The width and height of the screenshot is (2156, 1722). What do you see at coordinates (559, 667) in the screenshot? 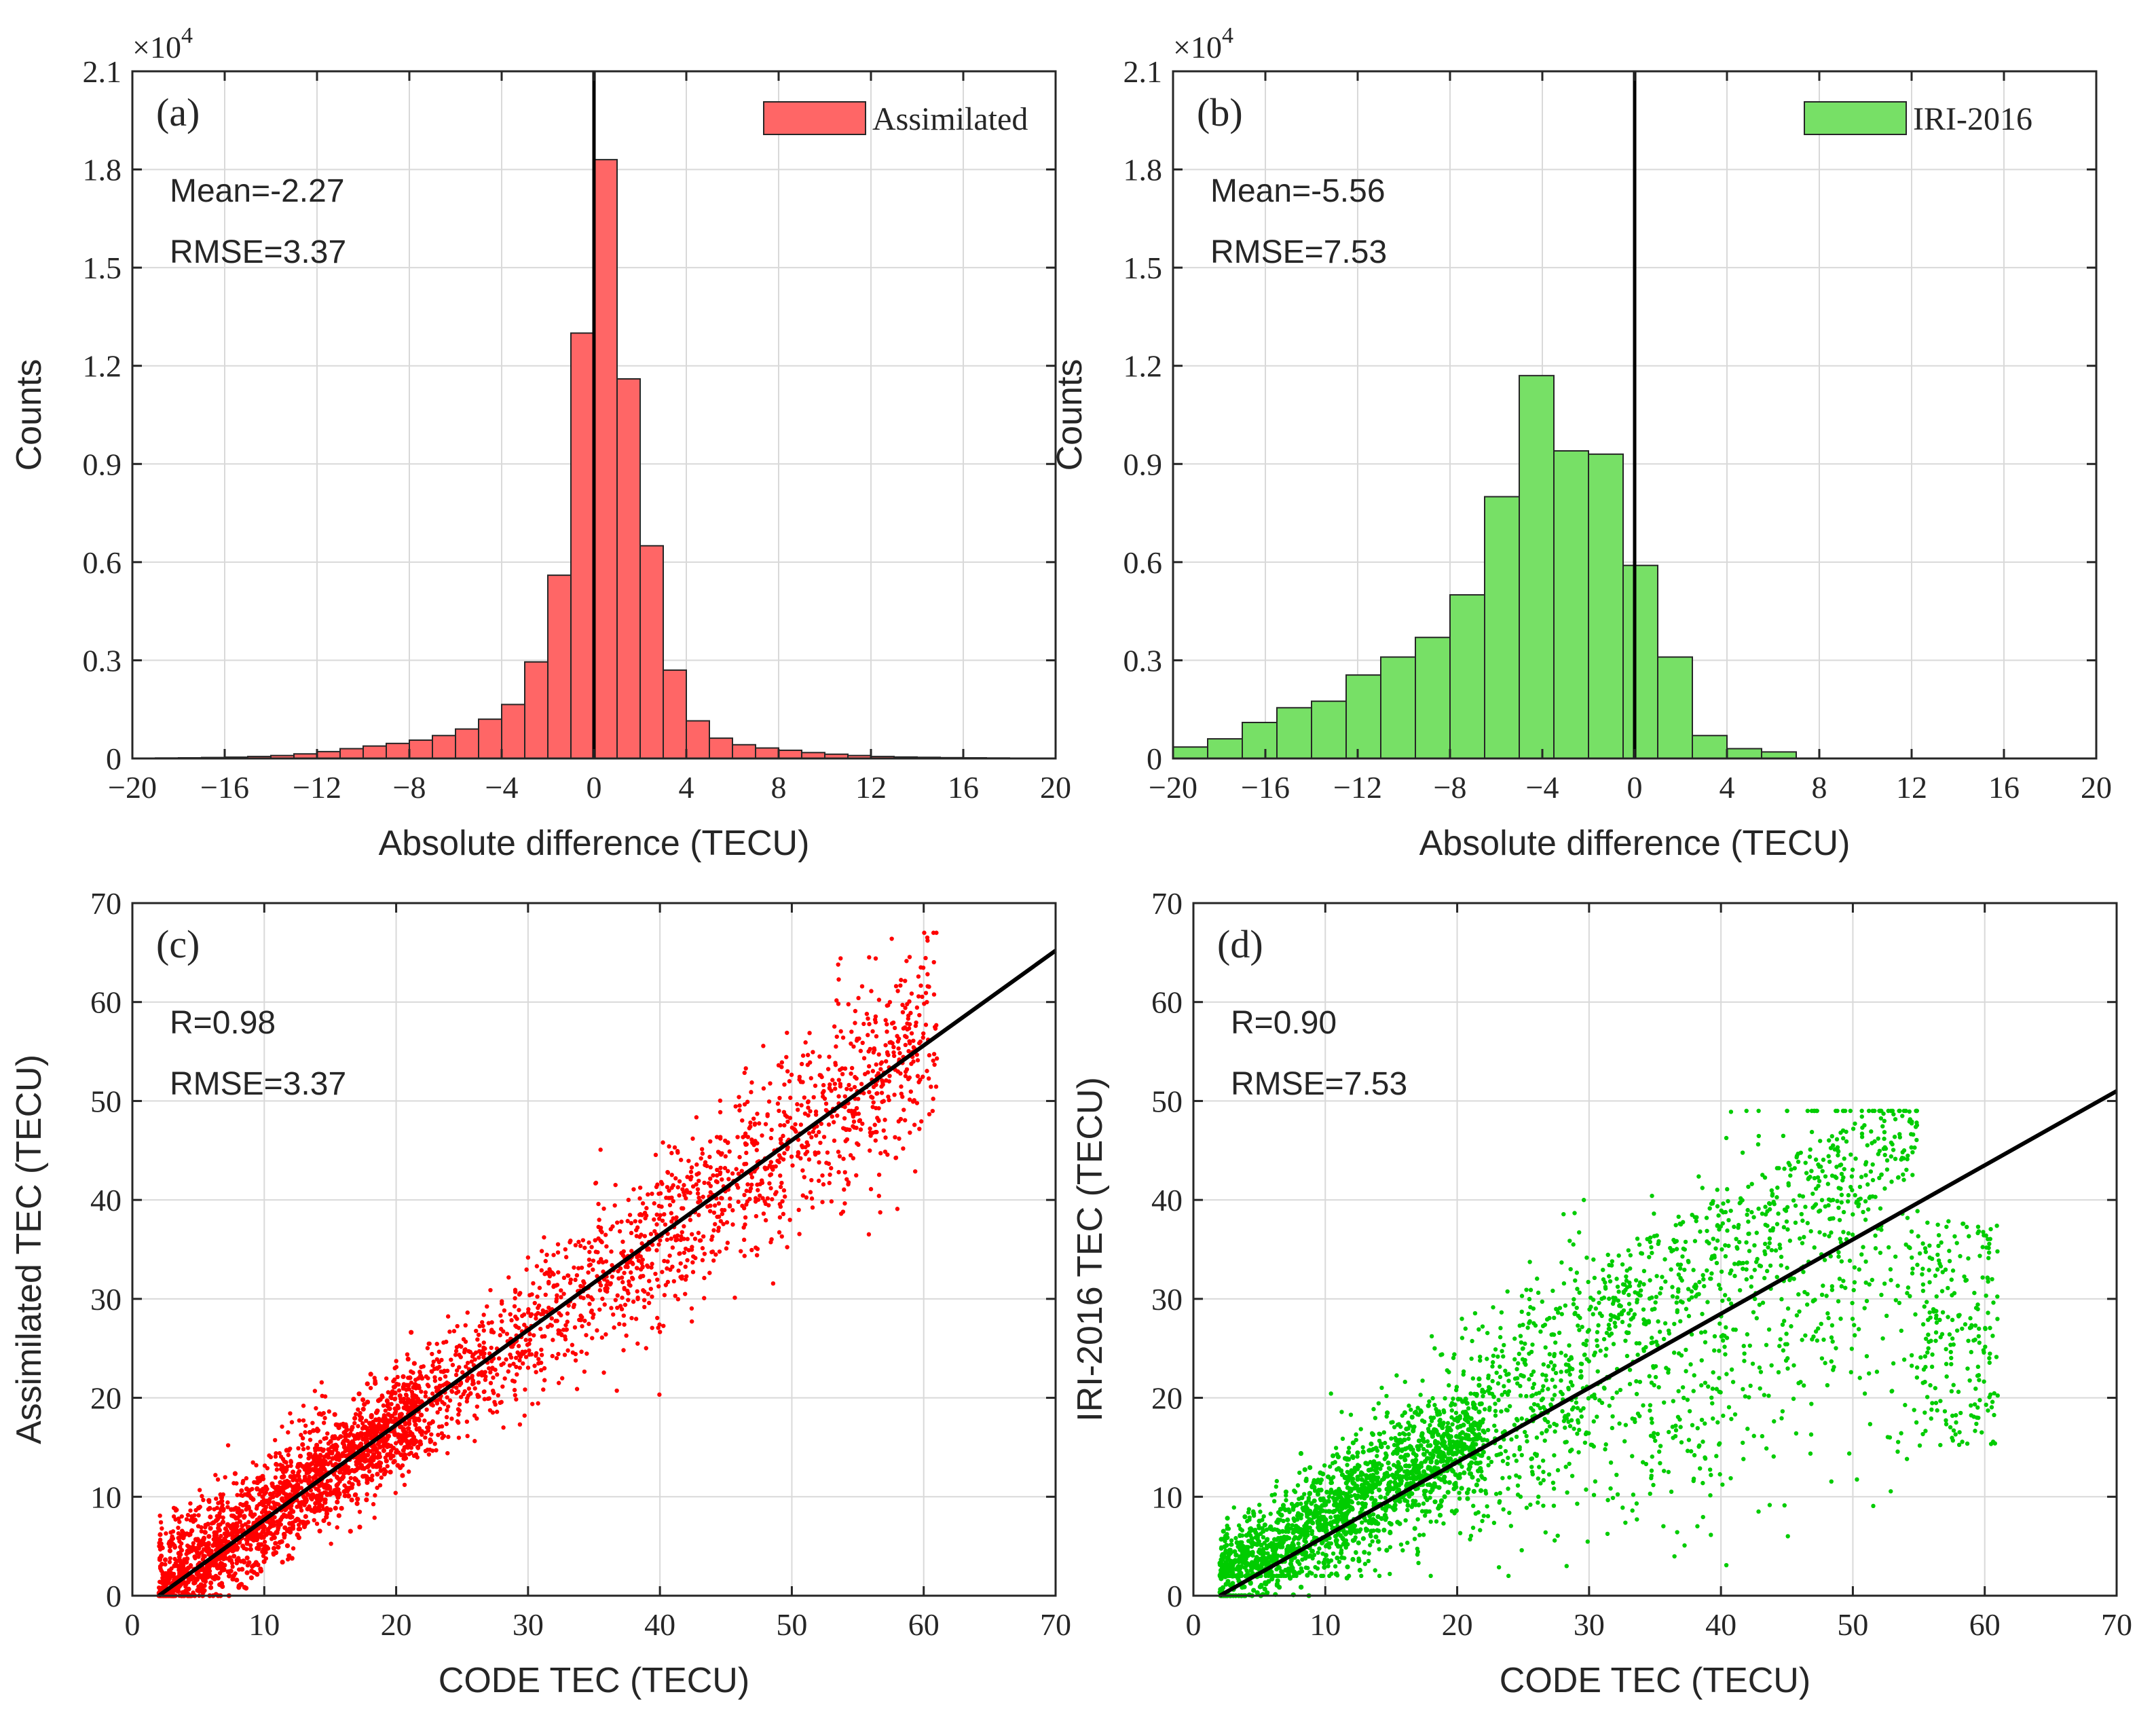
I see `panel-a-bar` at bounding box center [559, 667].